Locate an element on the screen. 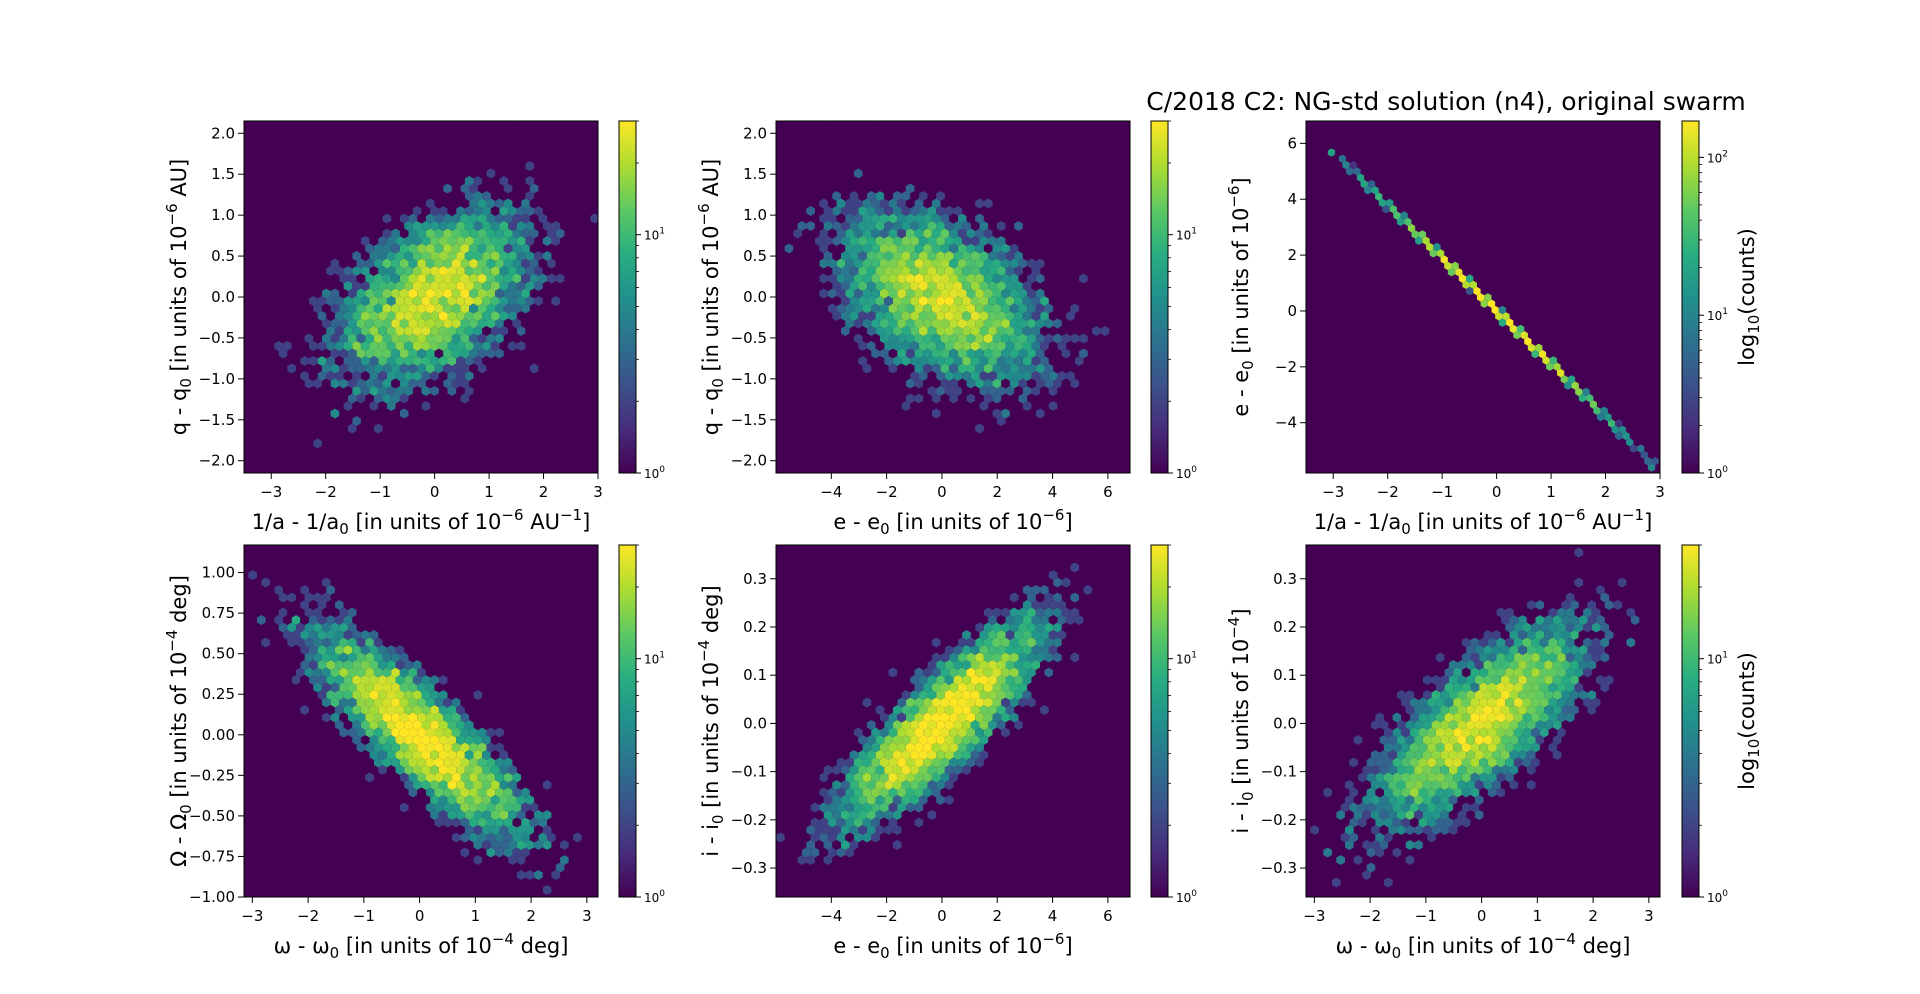 Image resolution: width=1920 pixels, height=994 pixels. x-tick-label: −2 is located at coordinates (1388, 492).